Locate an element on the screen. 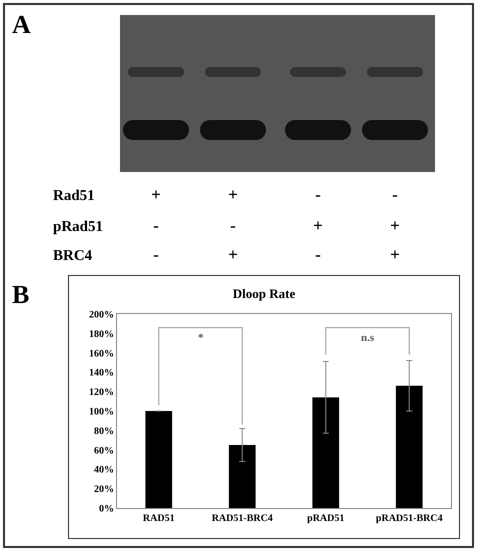 The width and height of the screenshot is (477, 550). y-tick-label: 0% is located at coordinates (106, 509).